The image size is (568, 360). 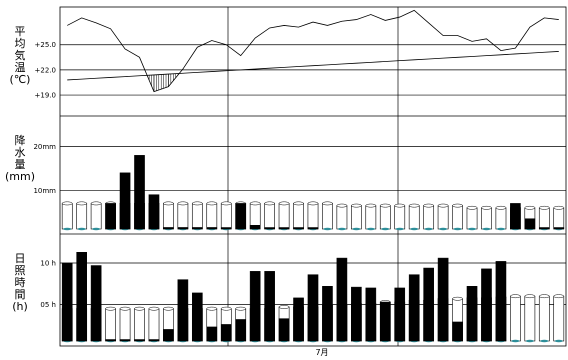 What do you see at coordinates (313, 66) in the screenshot?
I see `normal-temperature-line` at bounding box center [313, 66].